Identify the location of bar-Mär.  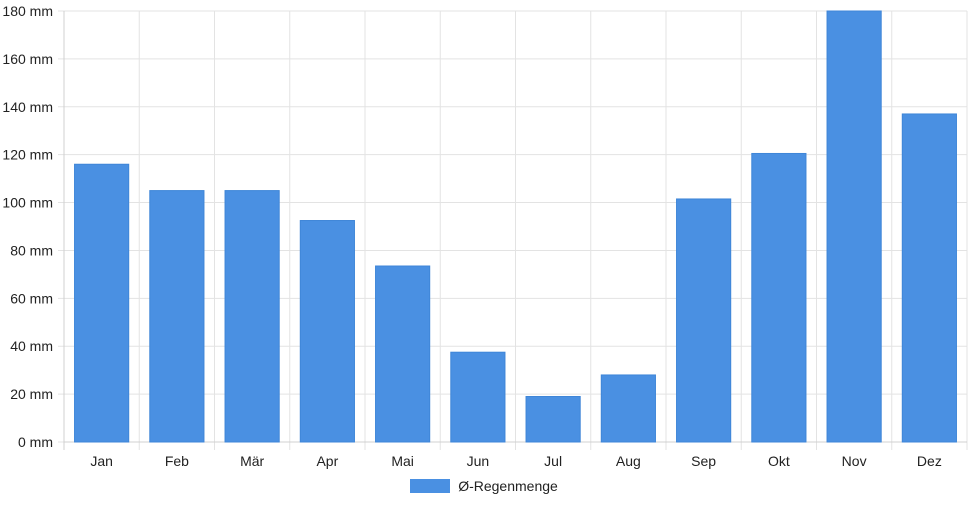
(252, 316).